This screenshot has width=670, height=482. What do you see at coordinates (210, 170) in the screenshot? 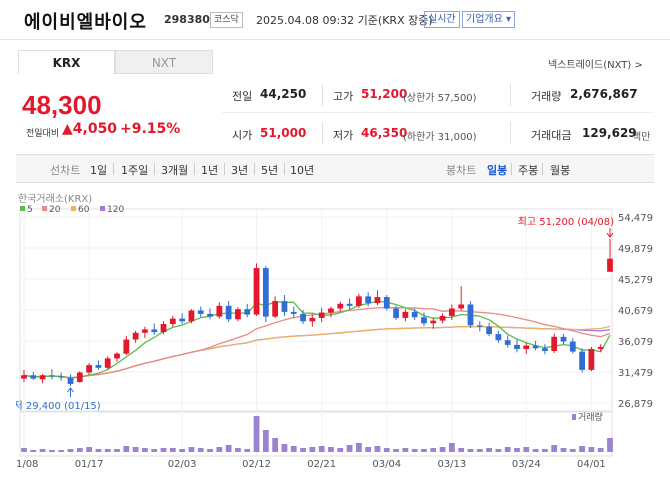
I see `period-1y: 1년` at bounding box center [210, 170].